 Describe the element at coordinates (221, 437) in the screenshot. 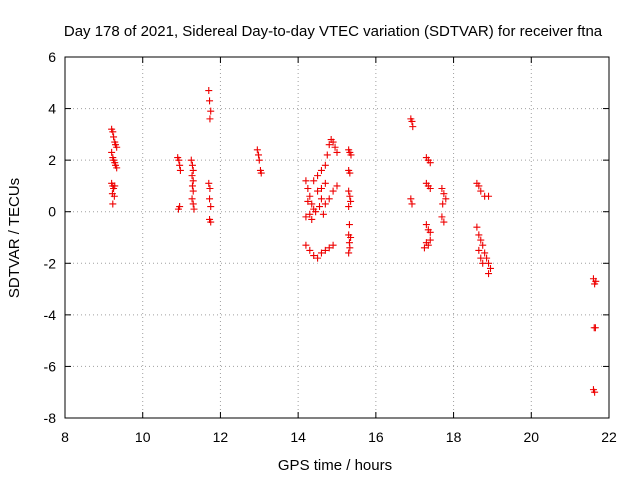

I see `x-tick-label: 12` at that location.